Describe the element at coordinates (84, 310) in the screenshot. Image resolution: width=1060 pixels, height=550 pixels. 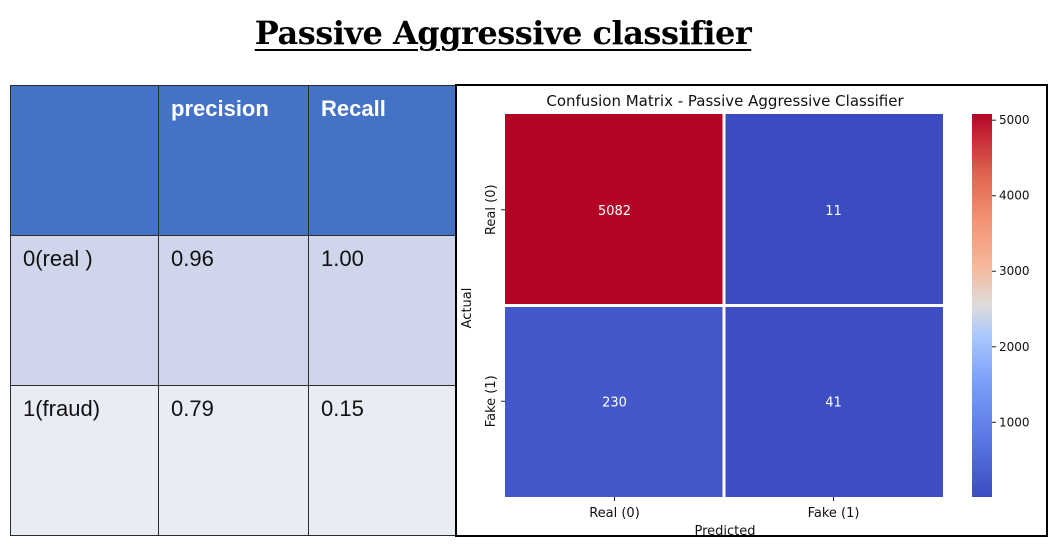
I see `table-cell-class: 0(real )` at that location.